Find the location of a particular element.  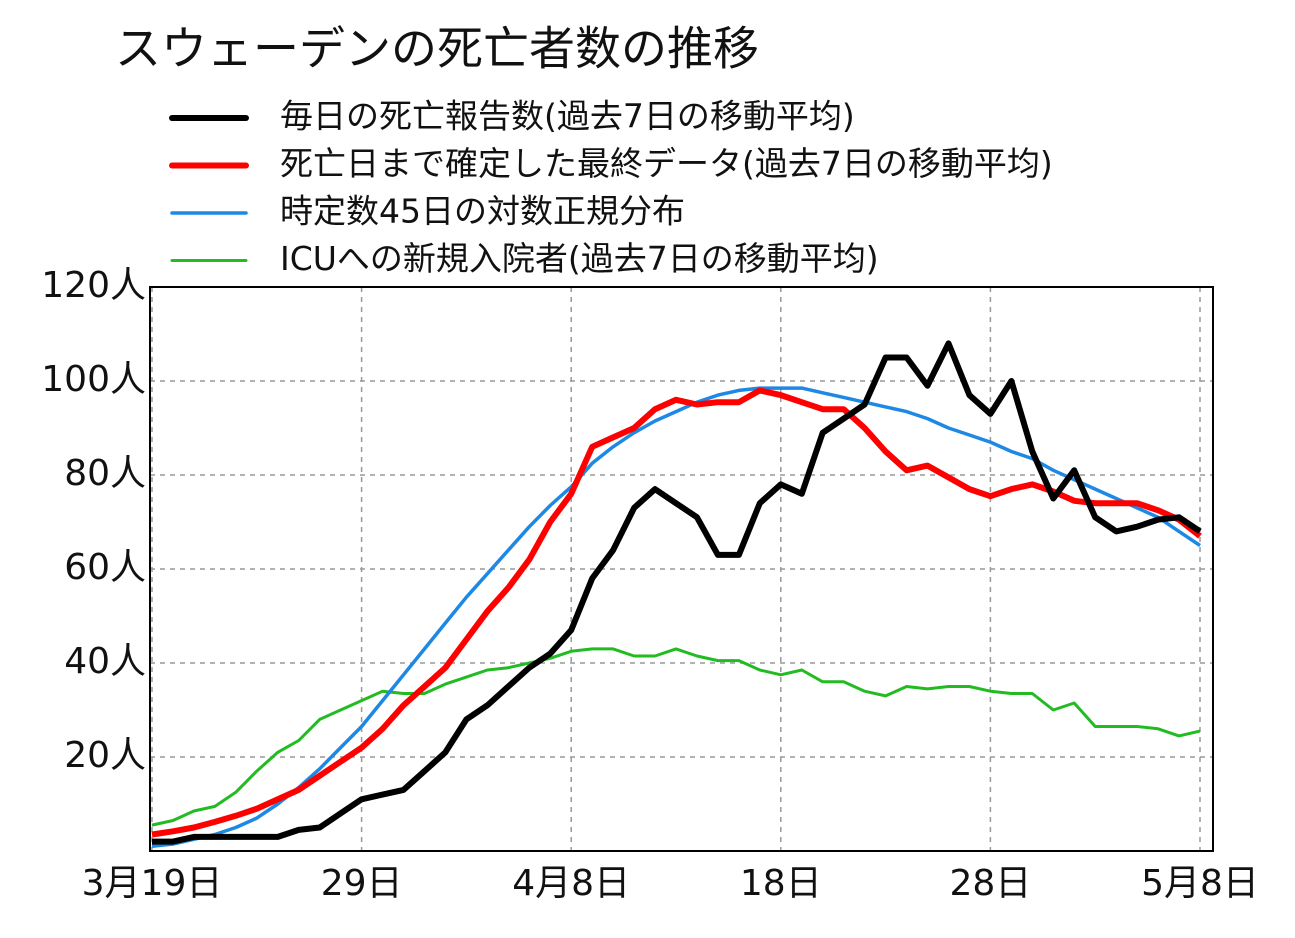

chart-title: スウェーデンの死亡者数の推移 is located at coordinates (437, 49).